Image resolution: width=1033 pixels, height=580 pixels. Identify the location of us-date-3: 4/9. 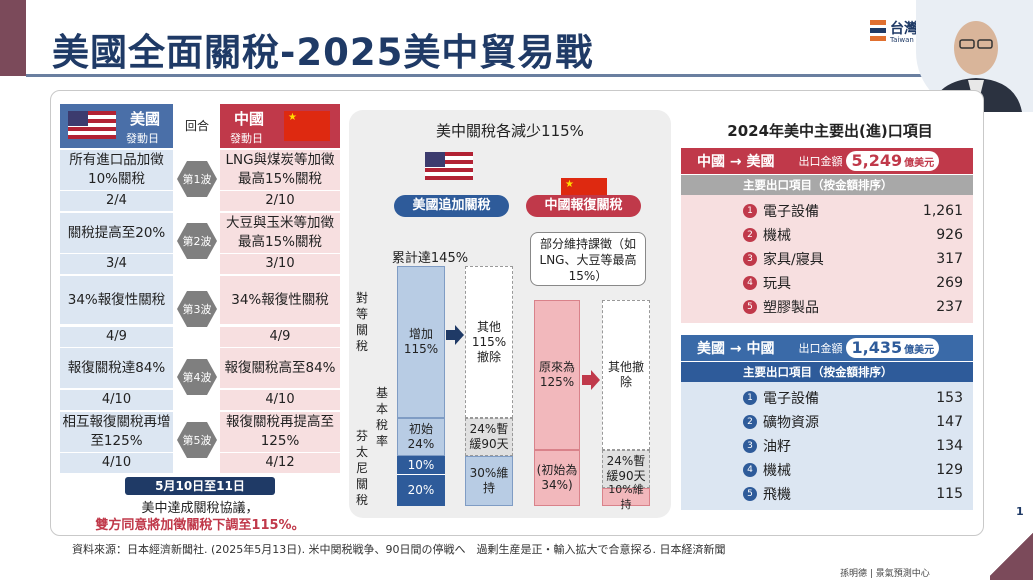
(116, 337).